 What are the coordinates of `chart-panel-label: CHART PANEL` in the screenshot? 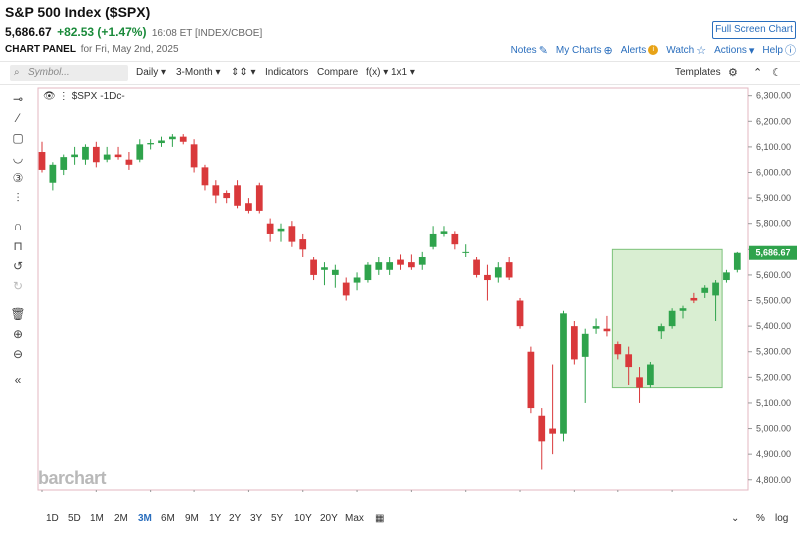 It's located at (40, 49).